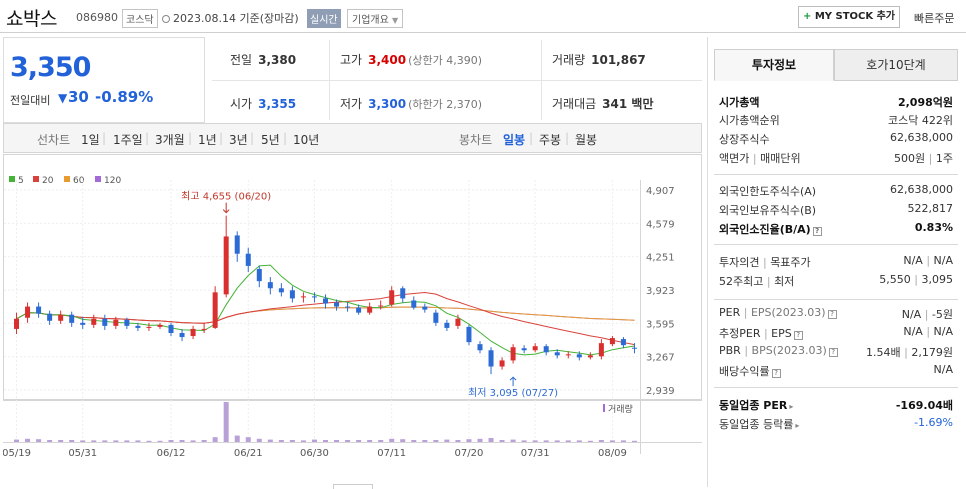  What do you see at coordinates (550, 140) in the screenshot?
I see `candle-weekly: 주봉` at bounding box center [550, 140].